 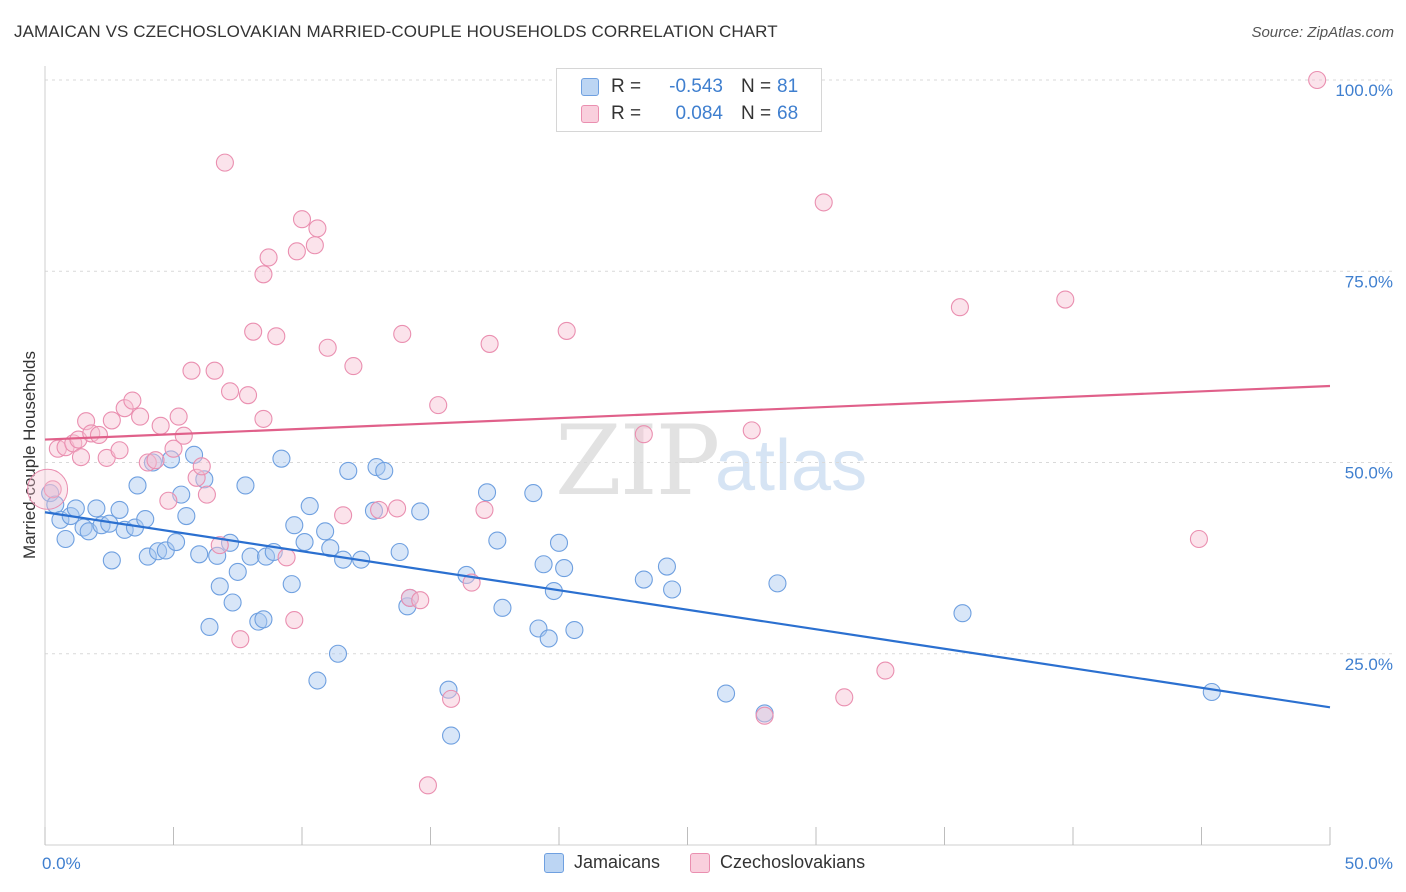 I want to click on watermark-zip: ZIP, so click(x=637, y=461).